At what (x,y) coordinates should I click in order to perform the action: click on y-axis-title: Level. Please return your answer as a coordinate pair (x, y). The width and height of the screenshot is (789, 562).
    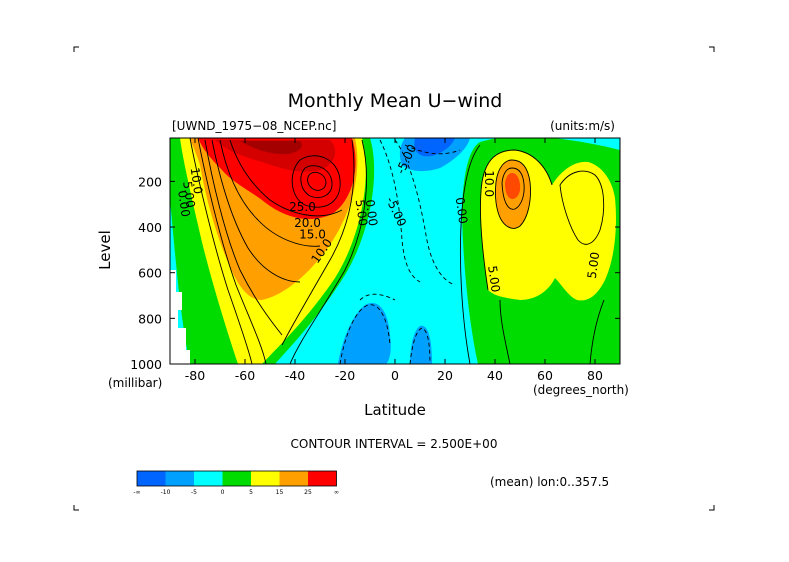
    Looking at the image, I should click on (105, 250).